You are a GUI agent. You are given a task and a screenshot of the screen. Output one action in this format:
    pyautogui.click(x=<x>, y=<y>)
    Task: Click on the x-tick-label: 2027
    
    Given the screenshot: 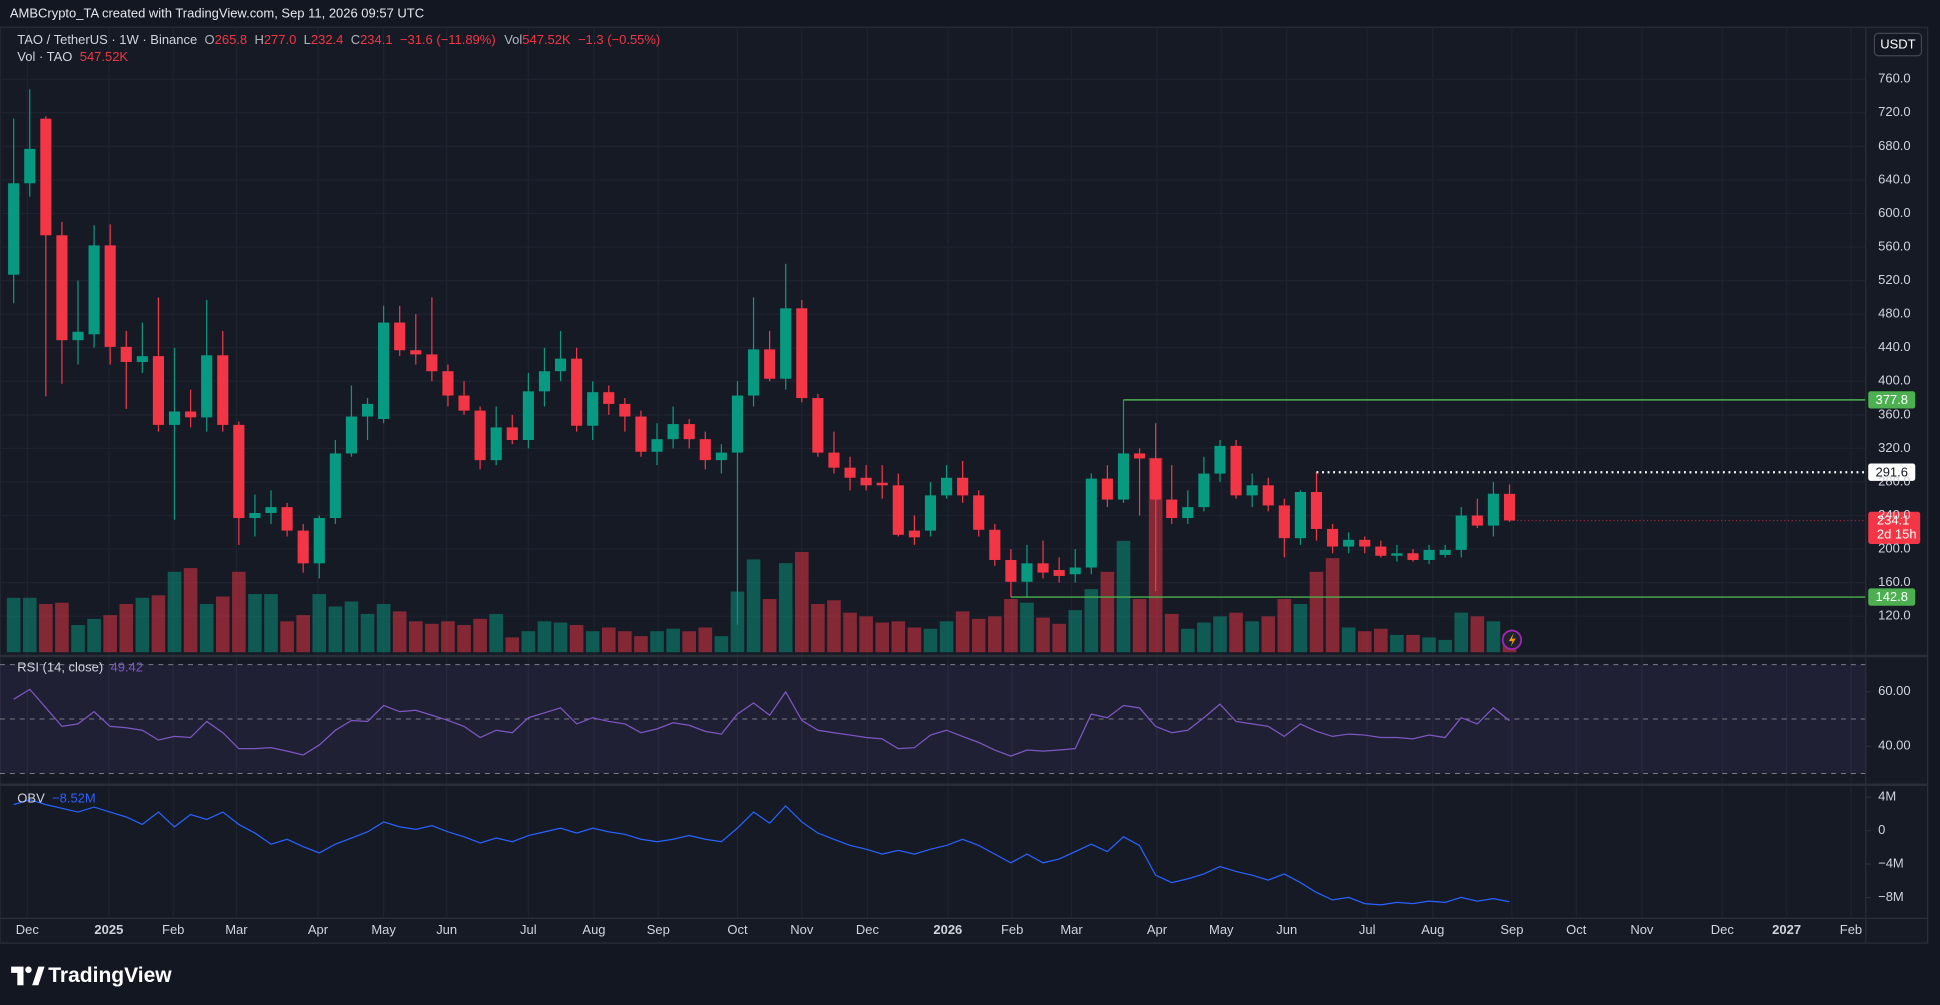 What is the action you would take?
    pyautogui.click(x=1786, y=929)
    